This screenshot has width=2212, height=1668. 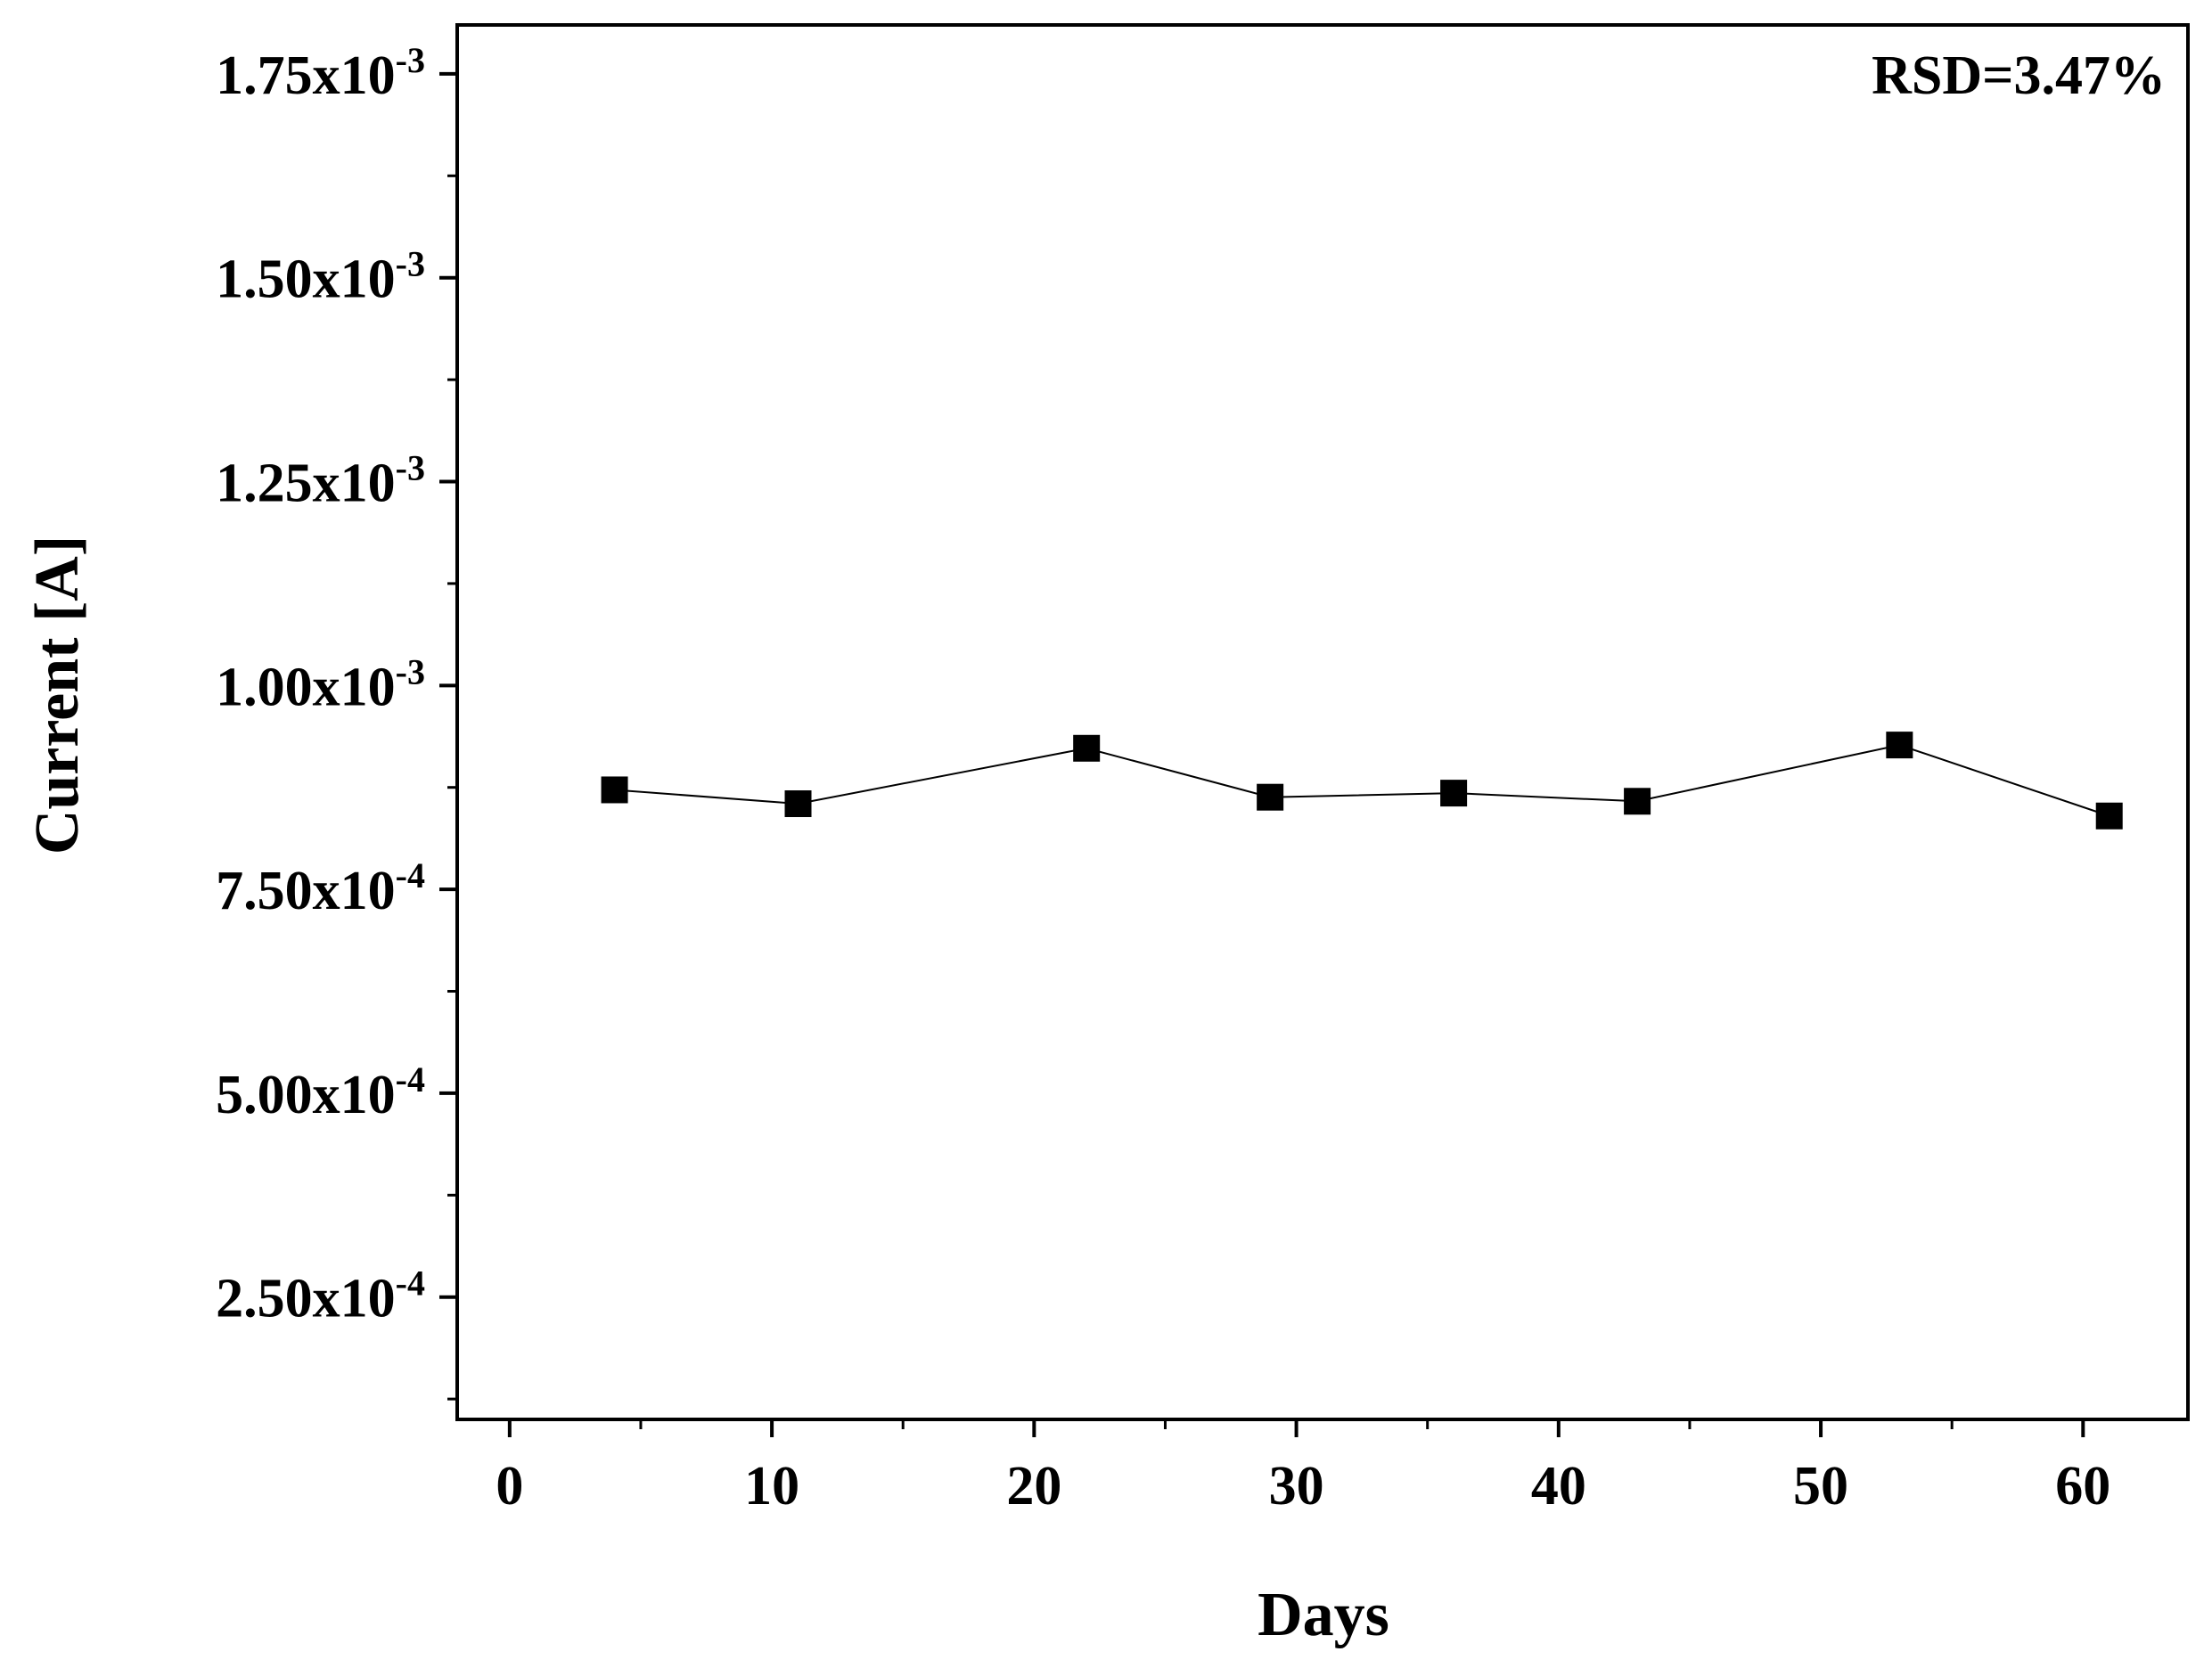 What do you see at coordinates (1820, 1486) in the screenshot?
I see `x-tick-label: 50` at bounding box center [1820, 1486].